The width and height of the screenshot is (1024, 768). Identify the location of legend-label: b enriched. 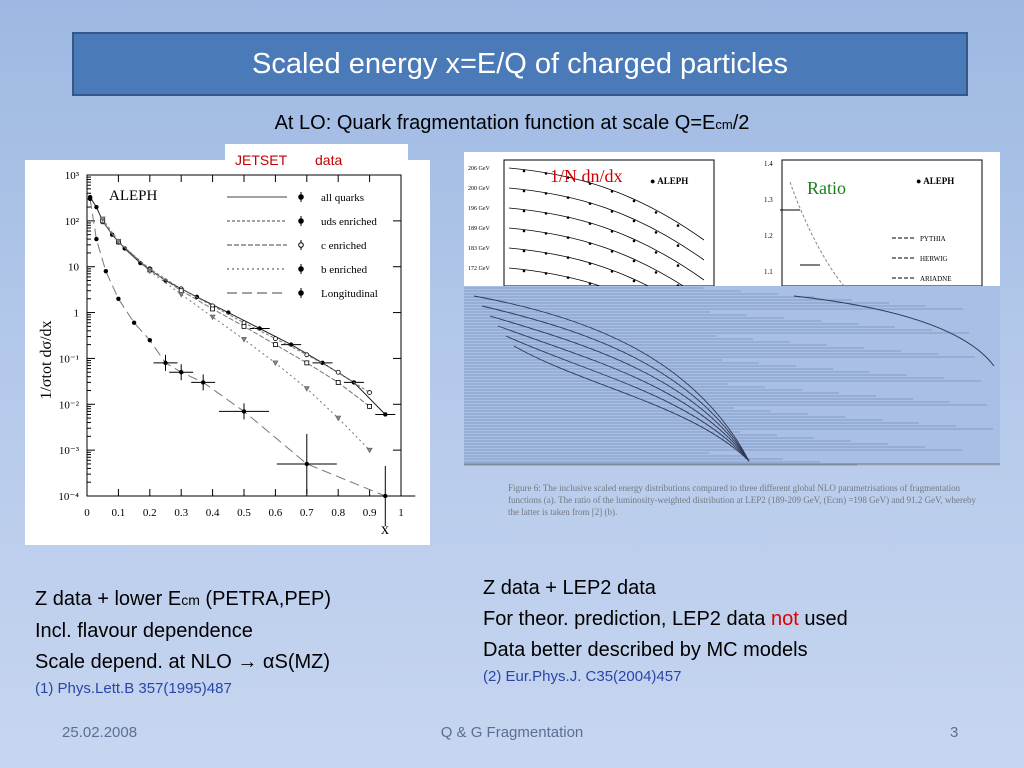
(344, 270).